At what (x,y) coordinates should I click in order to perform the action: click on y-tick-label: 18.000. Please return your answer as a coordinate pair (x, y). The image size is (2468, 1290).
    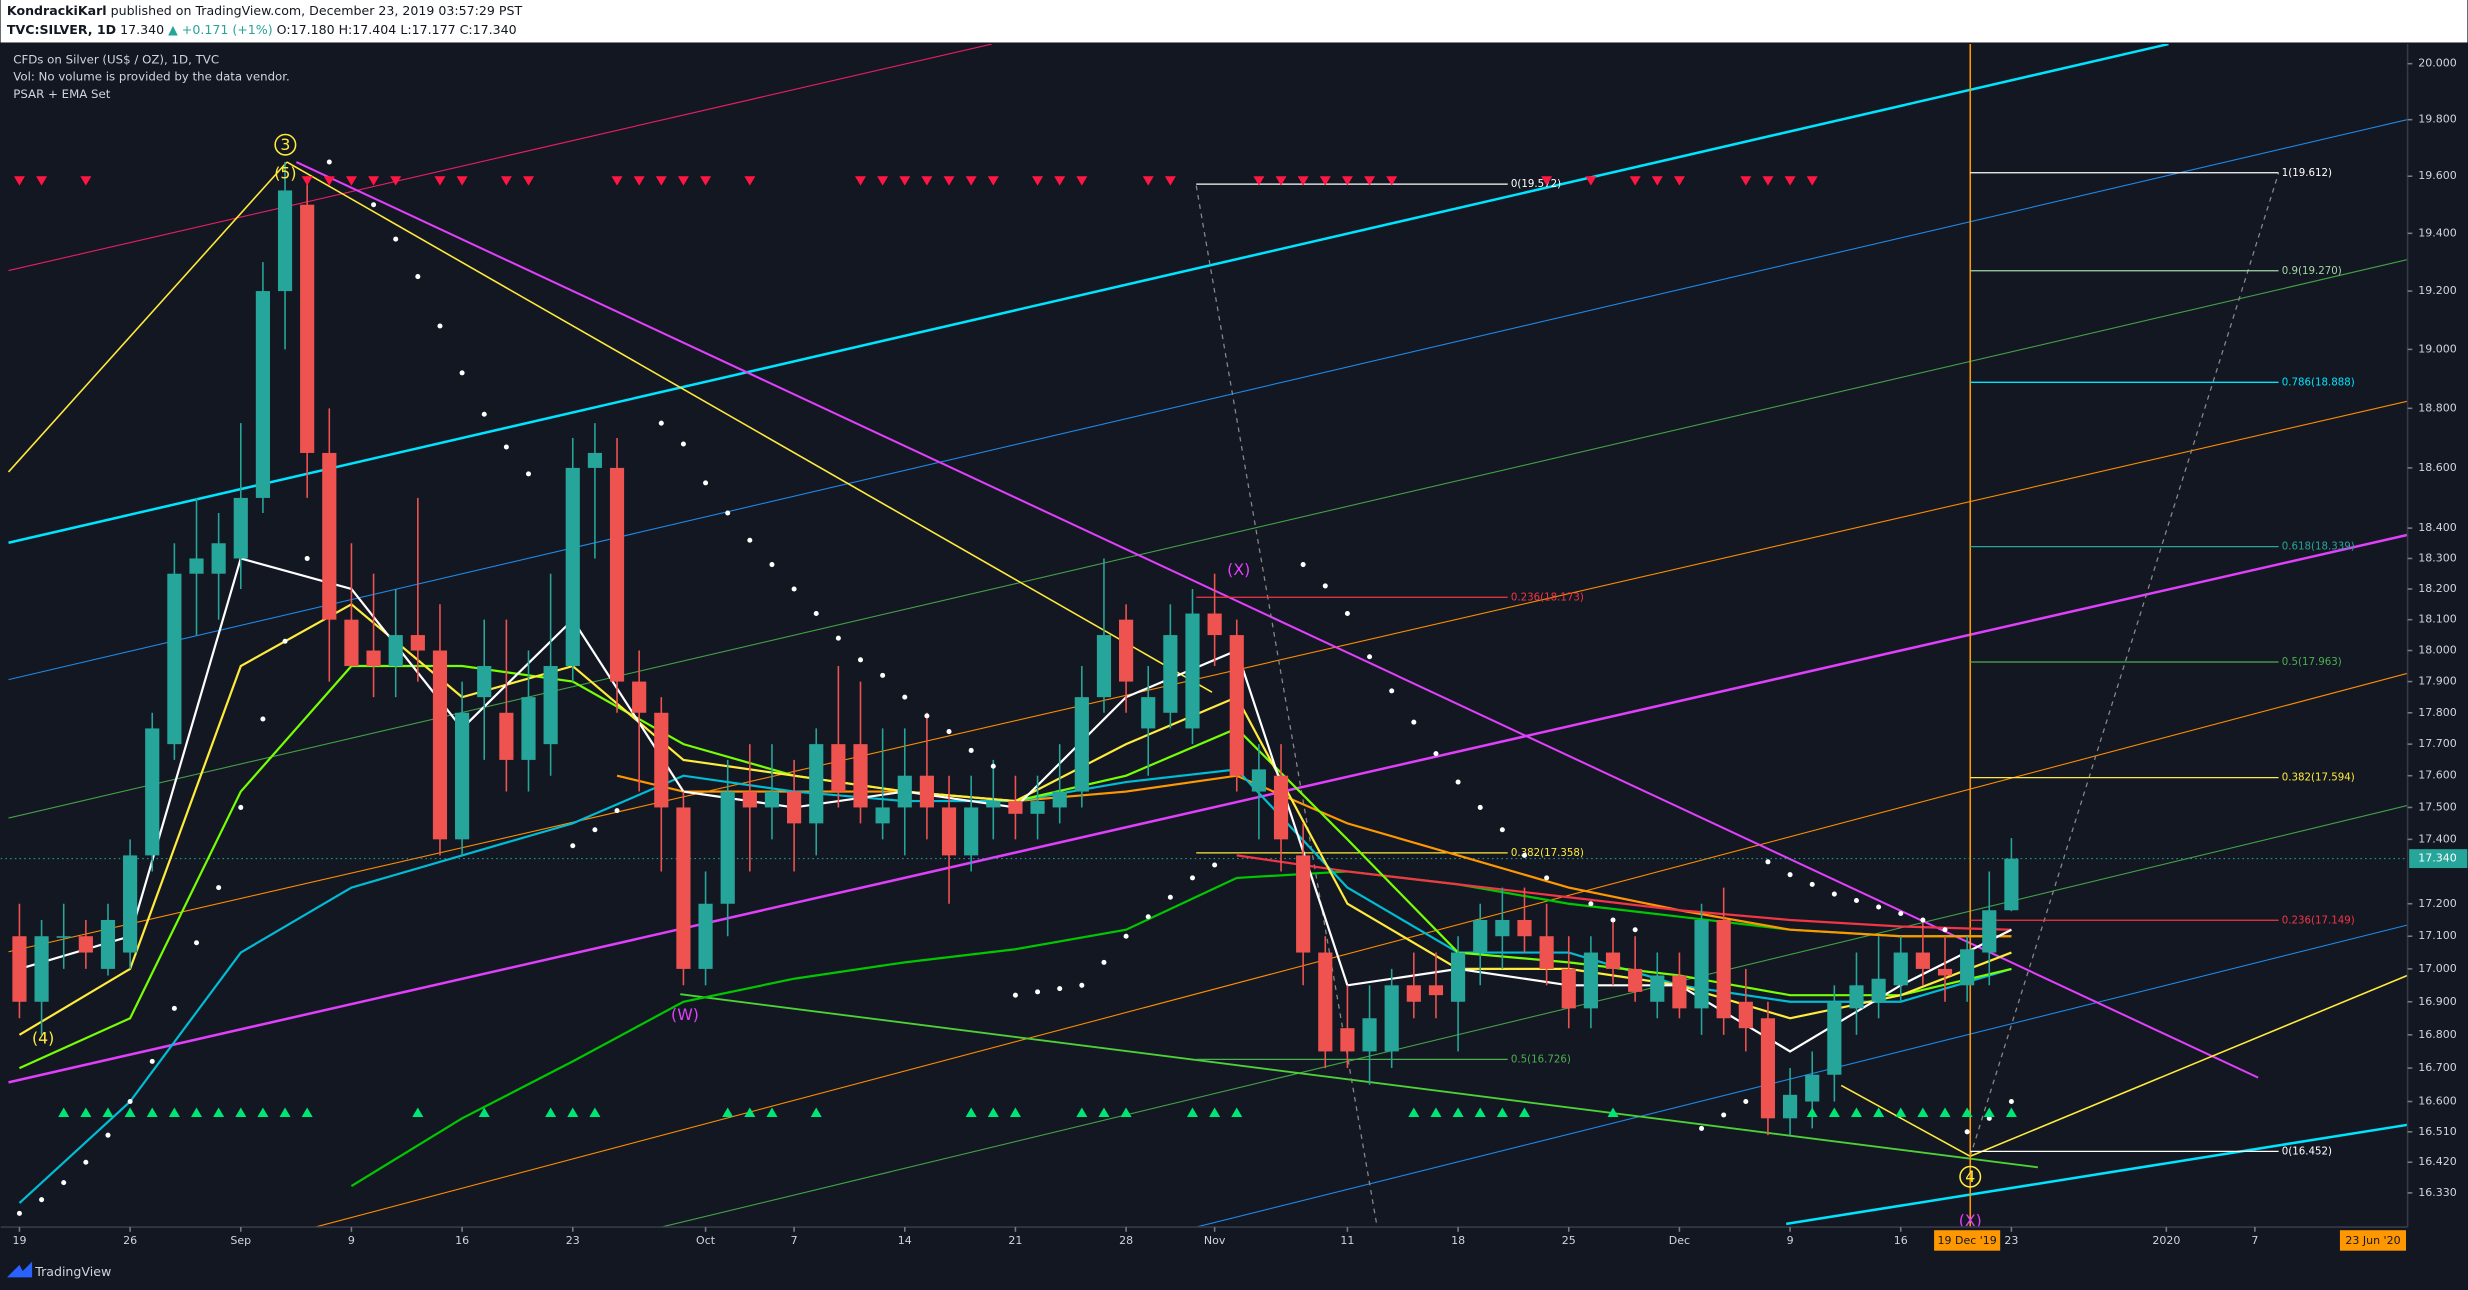
    Looking at the image, I should click on (2437, 650).